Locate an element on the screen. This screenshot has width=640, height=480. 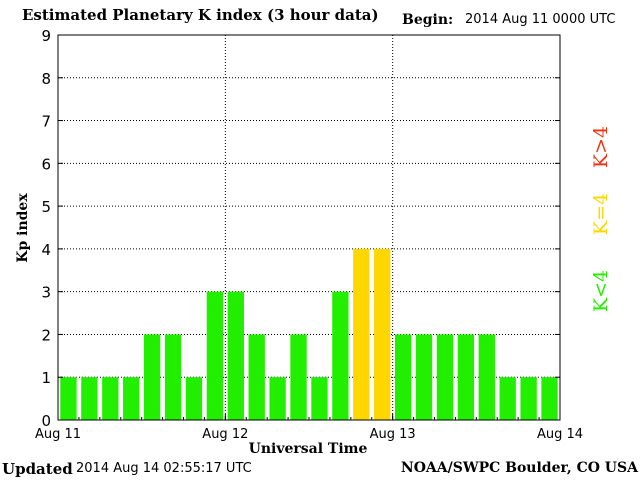
legend-k-less-4: K<4 is located at coordinates (601, 291).